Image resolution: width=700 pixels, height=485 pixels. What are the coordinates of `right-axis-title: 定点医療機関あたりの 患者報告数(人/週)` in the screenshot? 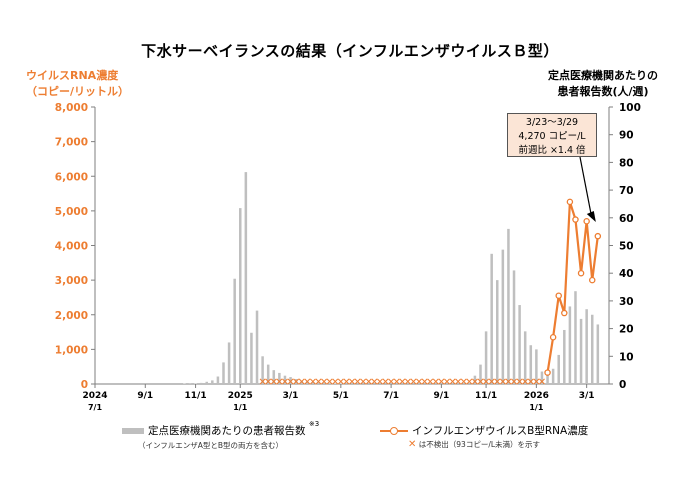 It's located at (603, 84).